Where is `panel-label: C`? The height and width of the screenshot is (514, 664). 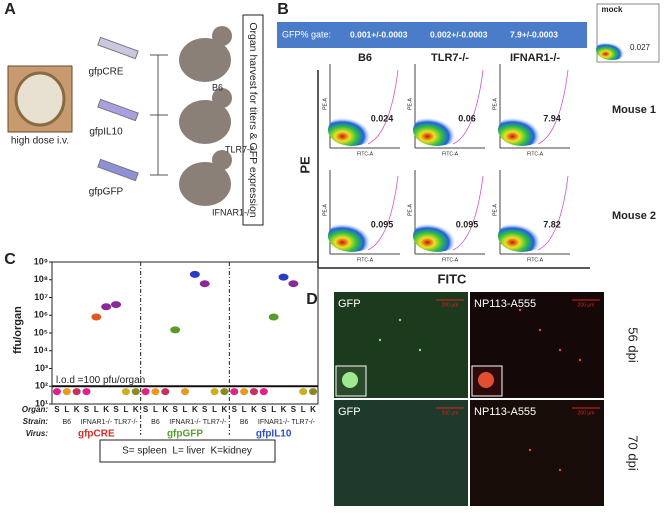 panel-label: C is located at coordinates (10, 259).